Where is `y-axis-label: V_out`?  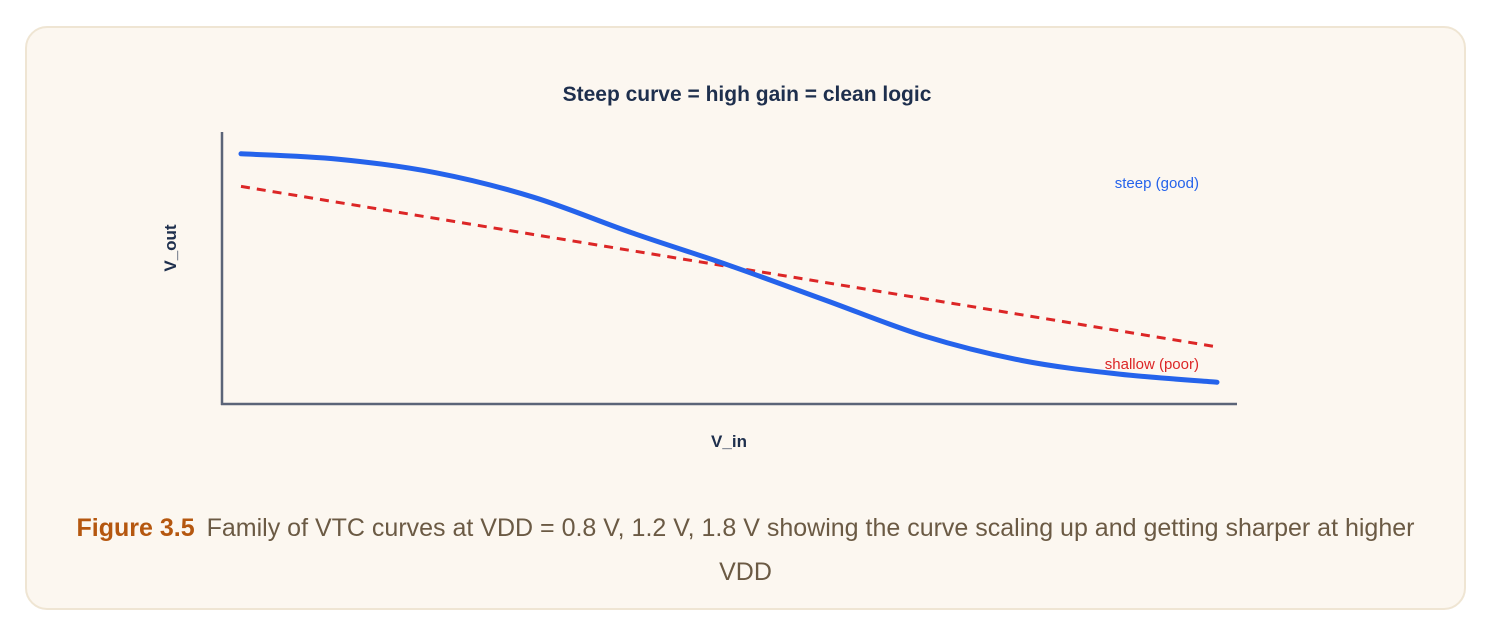
y-axis-label: V_out is located at coordinates (170, 248).